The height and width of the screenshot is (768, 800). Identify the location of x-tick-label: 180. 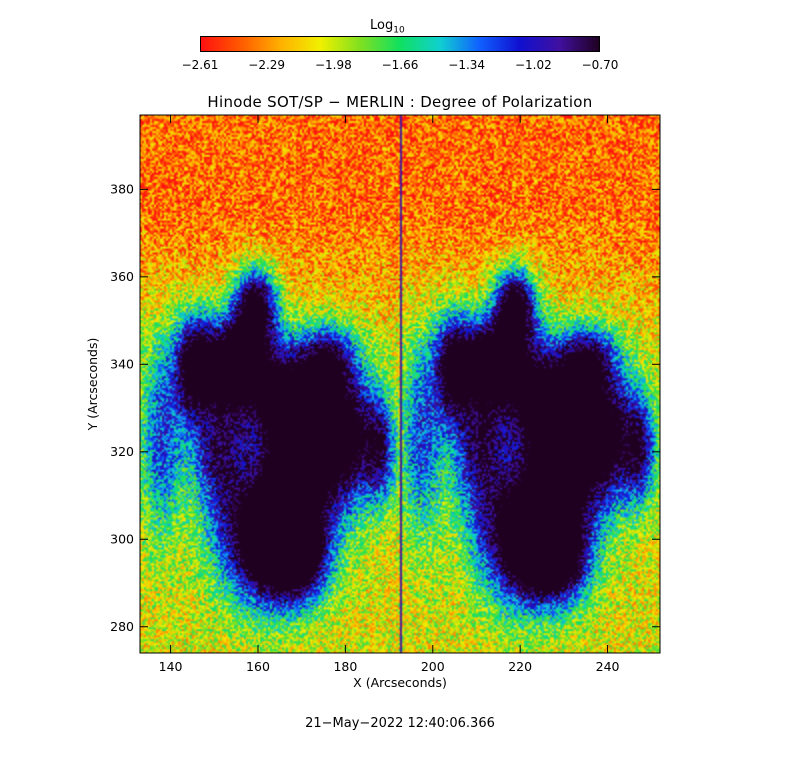
(345, 666).